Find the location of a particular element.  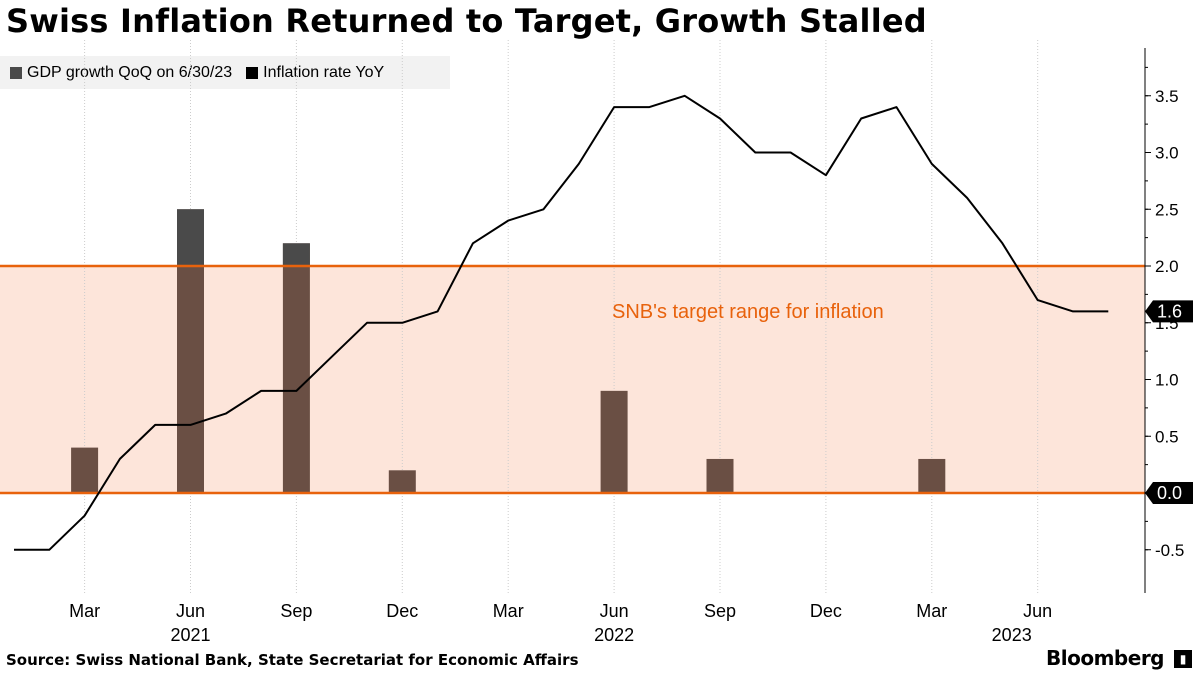

callout-latest-inflation-box is located at coordinates (1169, 311).